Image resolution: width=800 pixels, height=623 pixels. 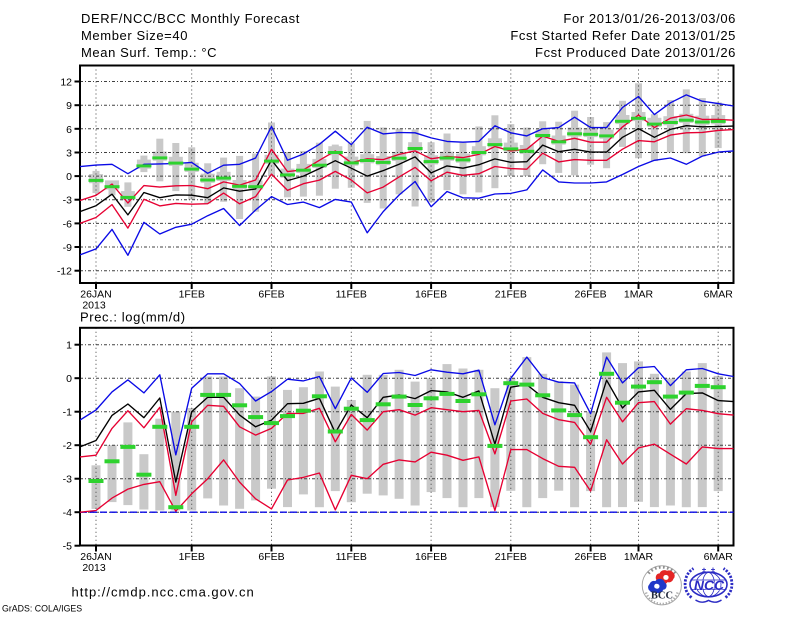 I want to click on svg-text: Prec.: log(mm/d), so click(x=133, y=317).